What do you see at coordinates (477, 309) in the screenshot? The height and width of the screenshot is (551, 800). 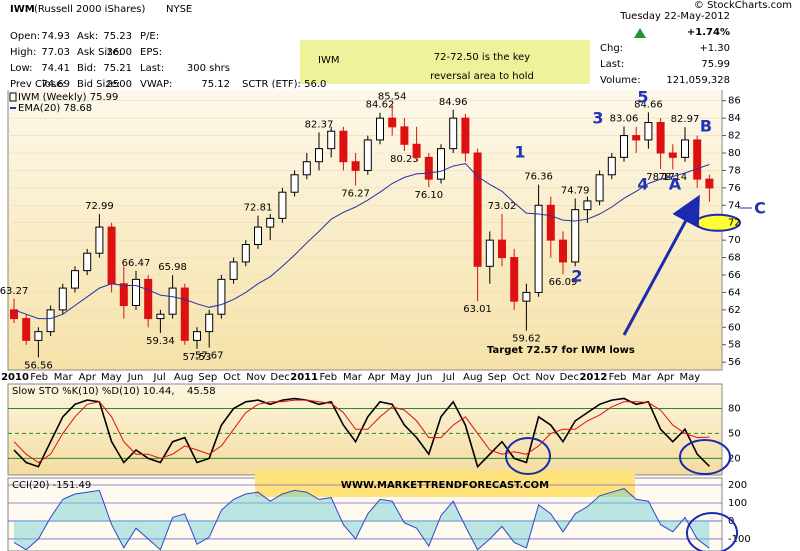 I see `price-label: 63.01` at bounding box center [477, 309].